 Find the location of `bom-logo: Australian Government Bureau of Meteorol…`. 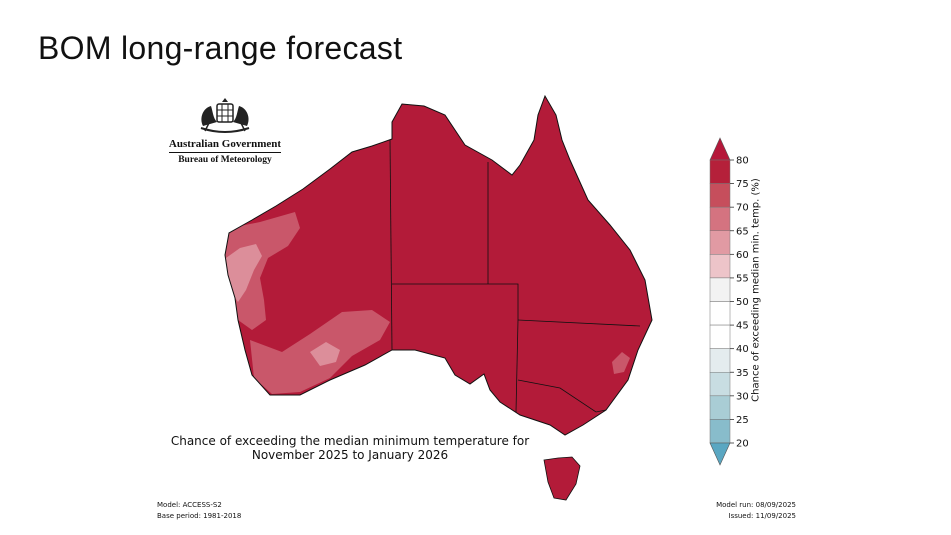

bom-logo: Australian Government Bureau of Meteorol… is located at coordinates (225, 136).